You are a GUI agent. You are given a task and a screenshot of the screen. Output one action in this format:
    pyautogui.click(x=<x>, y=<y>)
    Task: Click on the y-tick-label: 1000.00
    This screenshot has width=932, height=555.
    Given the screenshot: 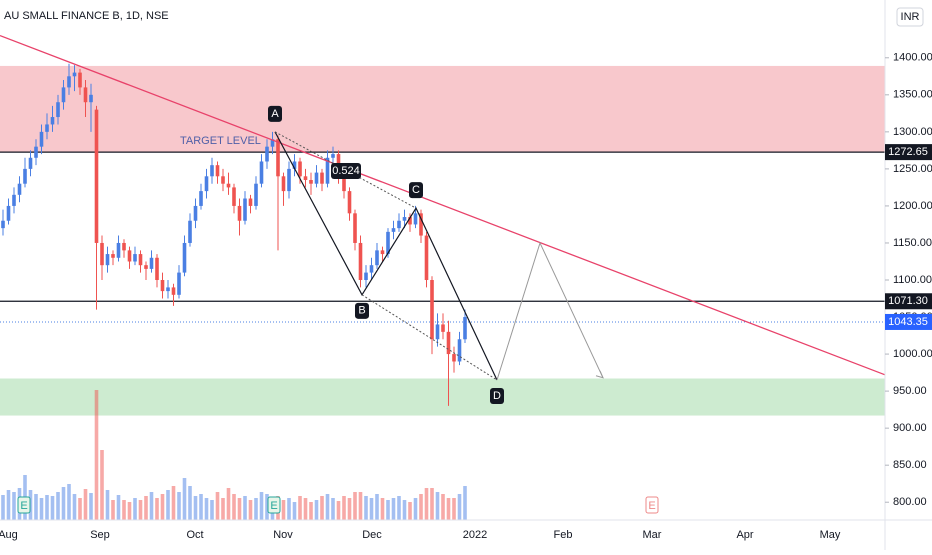 What is the action you would take?
    pyautogui.click(x=912, y=354)
    